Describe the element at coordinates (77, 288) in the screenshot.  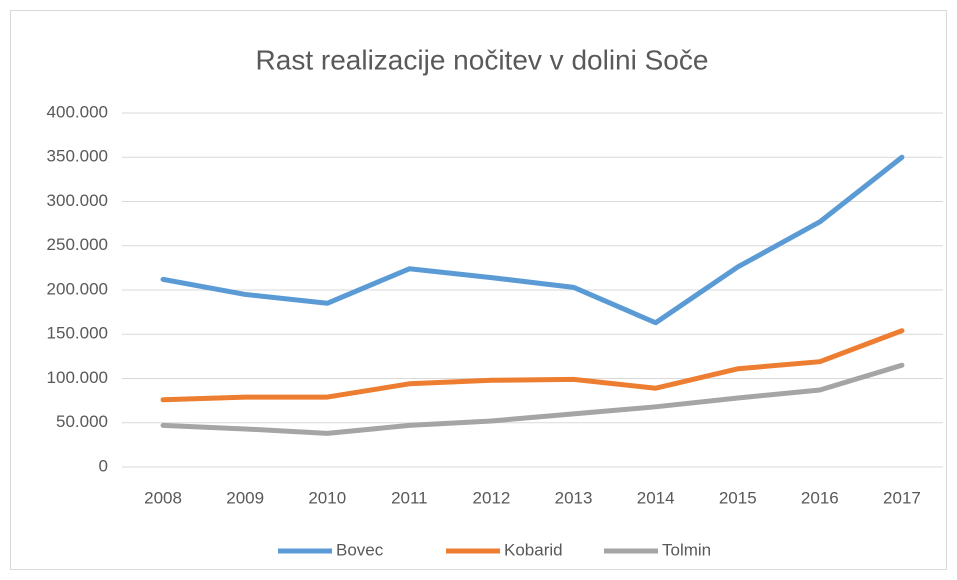
I see `y-tick-label: 200.000` at that location.